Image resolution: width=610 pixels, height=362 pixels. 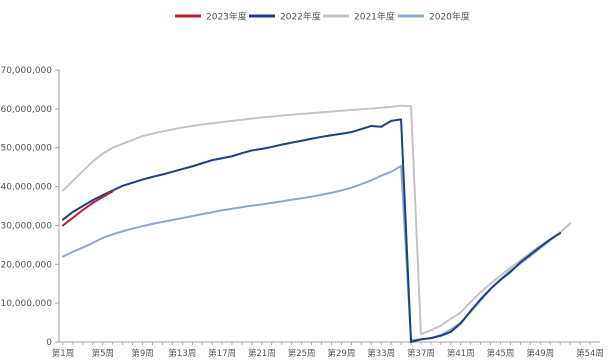 What do you see at coordinates (449, 17) in the screenshot?
I see `legend-label: 2020年度` at bounding box center [449, 17].